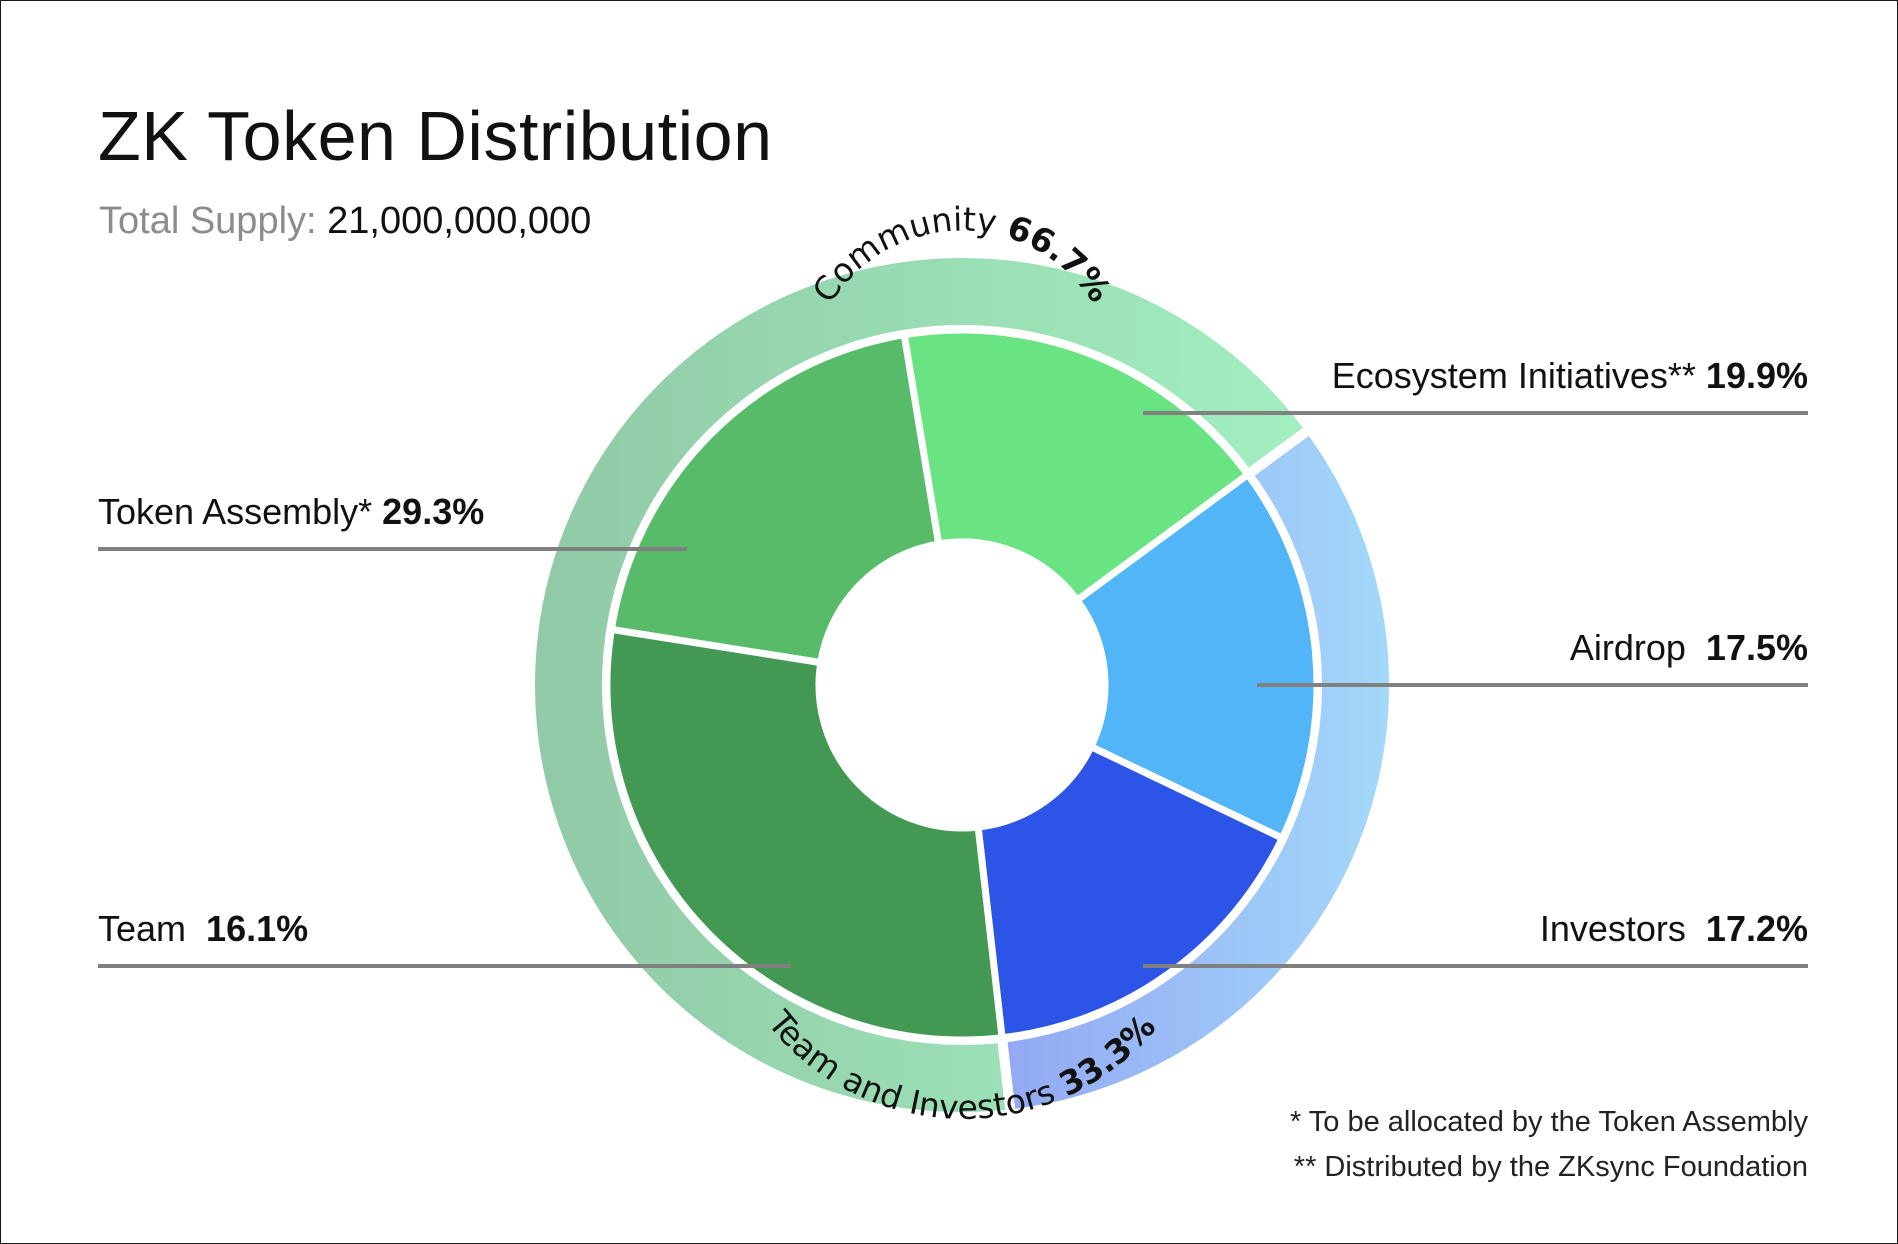  Describe the element at coordinates (435, 136) in the screenshot. I see `chart-title: ZK Token Distribution` at that location.